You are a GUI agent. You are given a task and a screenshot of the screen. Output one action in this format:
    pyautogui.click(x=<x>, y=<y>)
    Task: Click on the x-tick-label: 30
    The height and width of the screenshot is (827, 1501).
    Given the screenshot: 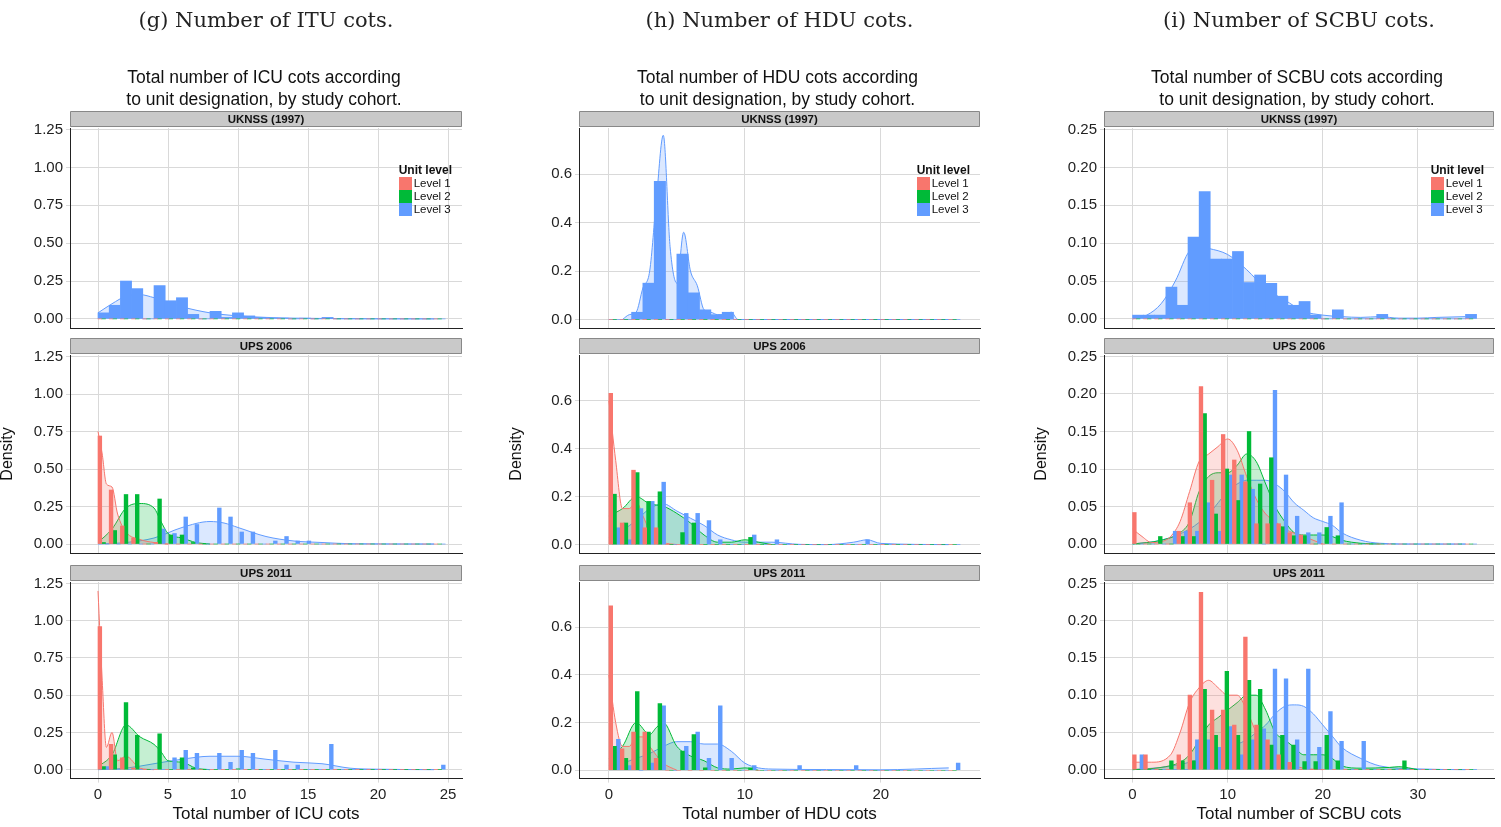 What is the action you would take?
    pyautogui.click(x=1418, y=793)
    